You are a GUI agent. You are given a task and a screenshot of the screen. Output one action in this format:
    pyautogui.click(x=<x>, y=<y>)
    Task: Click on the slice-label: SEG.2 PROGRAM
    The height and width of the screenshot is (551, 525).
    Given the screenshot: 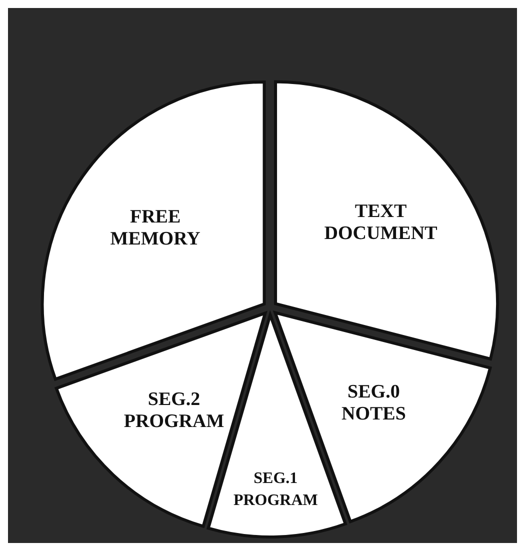 What is the action you would take?
    pyautogui.click(x=174, y=410)
    